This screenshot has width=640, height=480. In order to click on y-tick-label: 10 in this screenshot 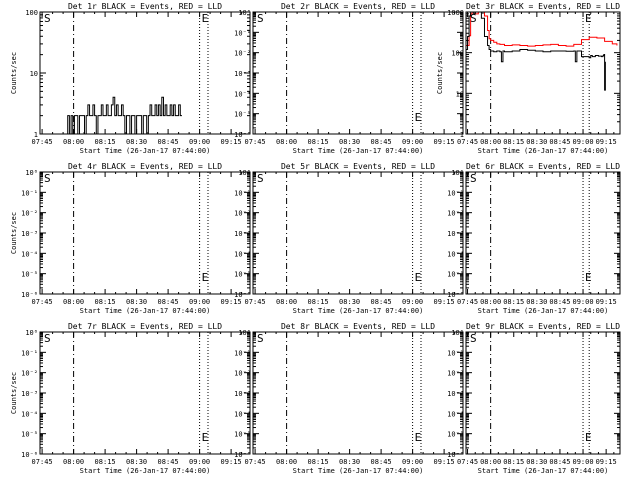, I will do `click(34, 74)`.